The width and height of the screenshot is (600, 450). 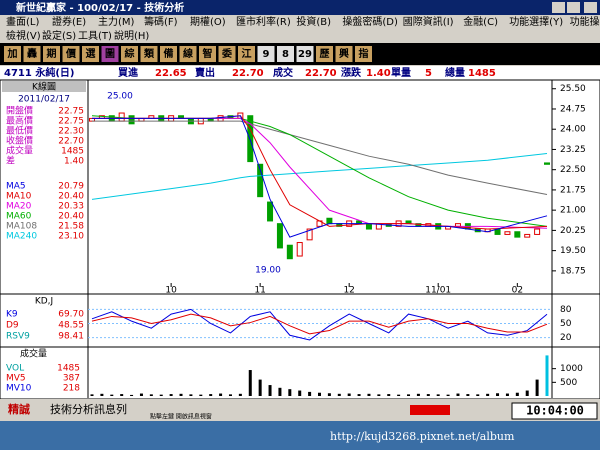 I want to click on toolbar-label: 類, so click(x=149, y=53).